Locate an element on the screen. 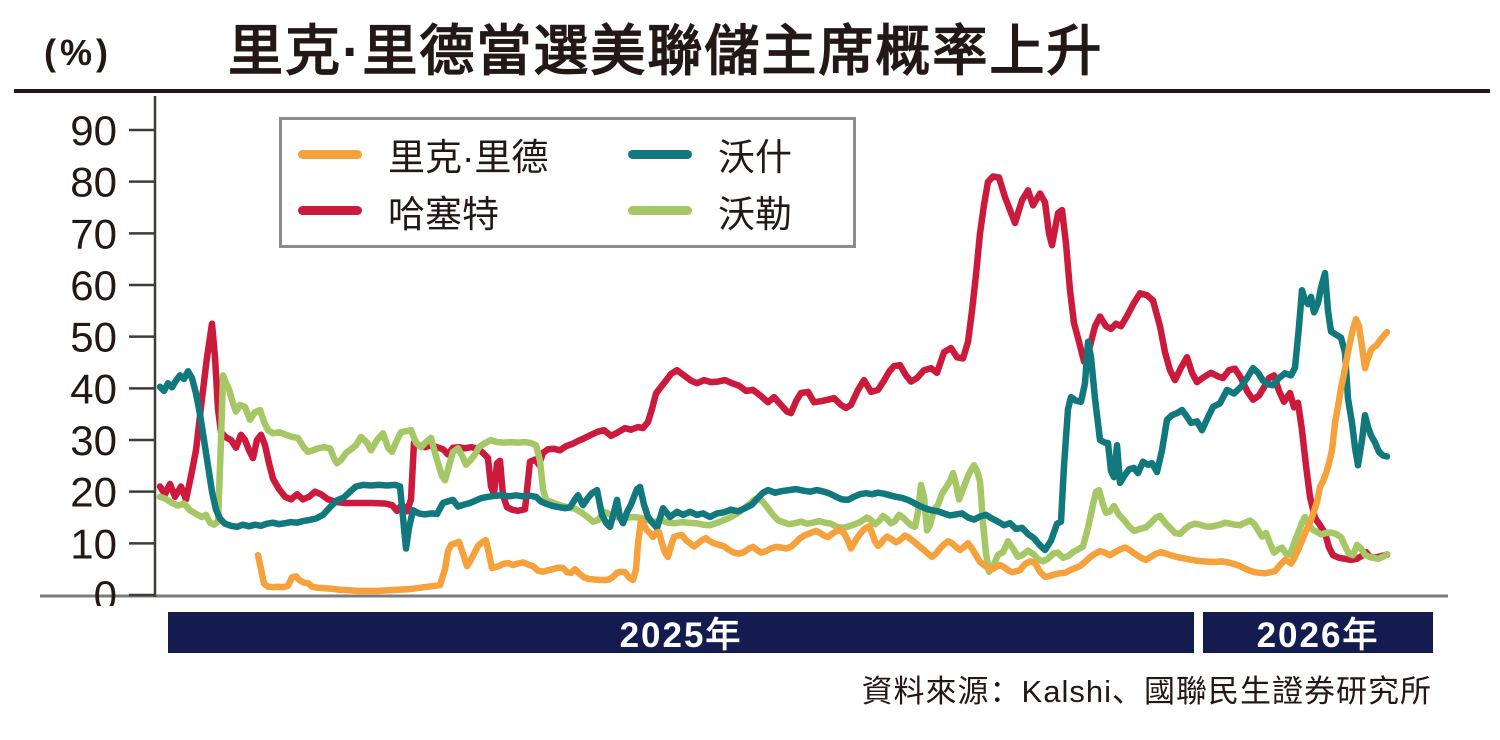 This screenshot has height=740, width=1500. legend-item-hassett: 哈塞特 is located at coordinates (463, 211).